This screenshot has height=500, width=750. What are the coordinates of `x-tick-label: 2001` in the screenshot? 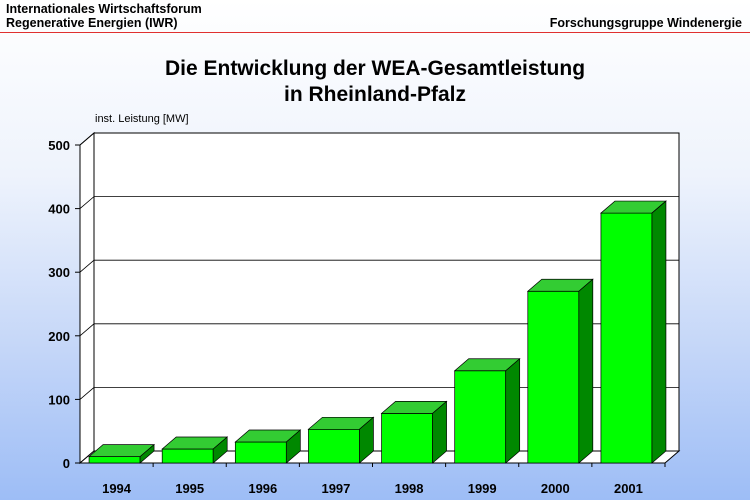 It's located at (628, 488).